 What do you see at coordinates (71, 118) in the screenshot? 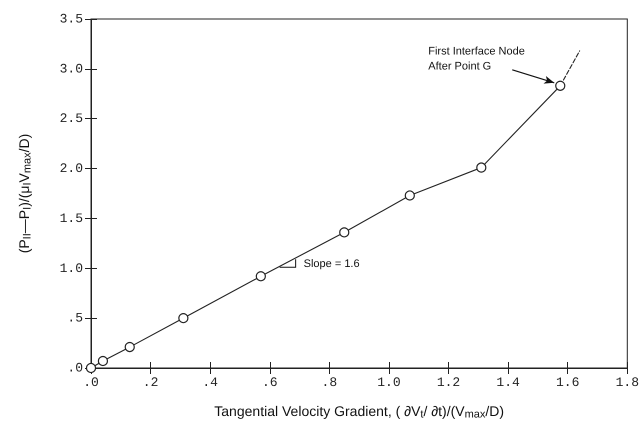
I see `y-tick-label: 2.5` at bounding box center [71, 118].